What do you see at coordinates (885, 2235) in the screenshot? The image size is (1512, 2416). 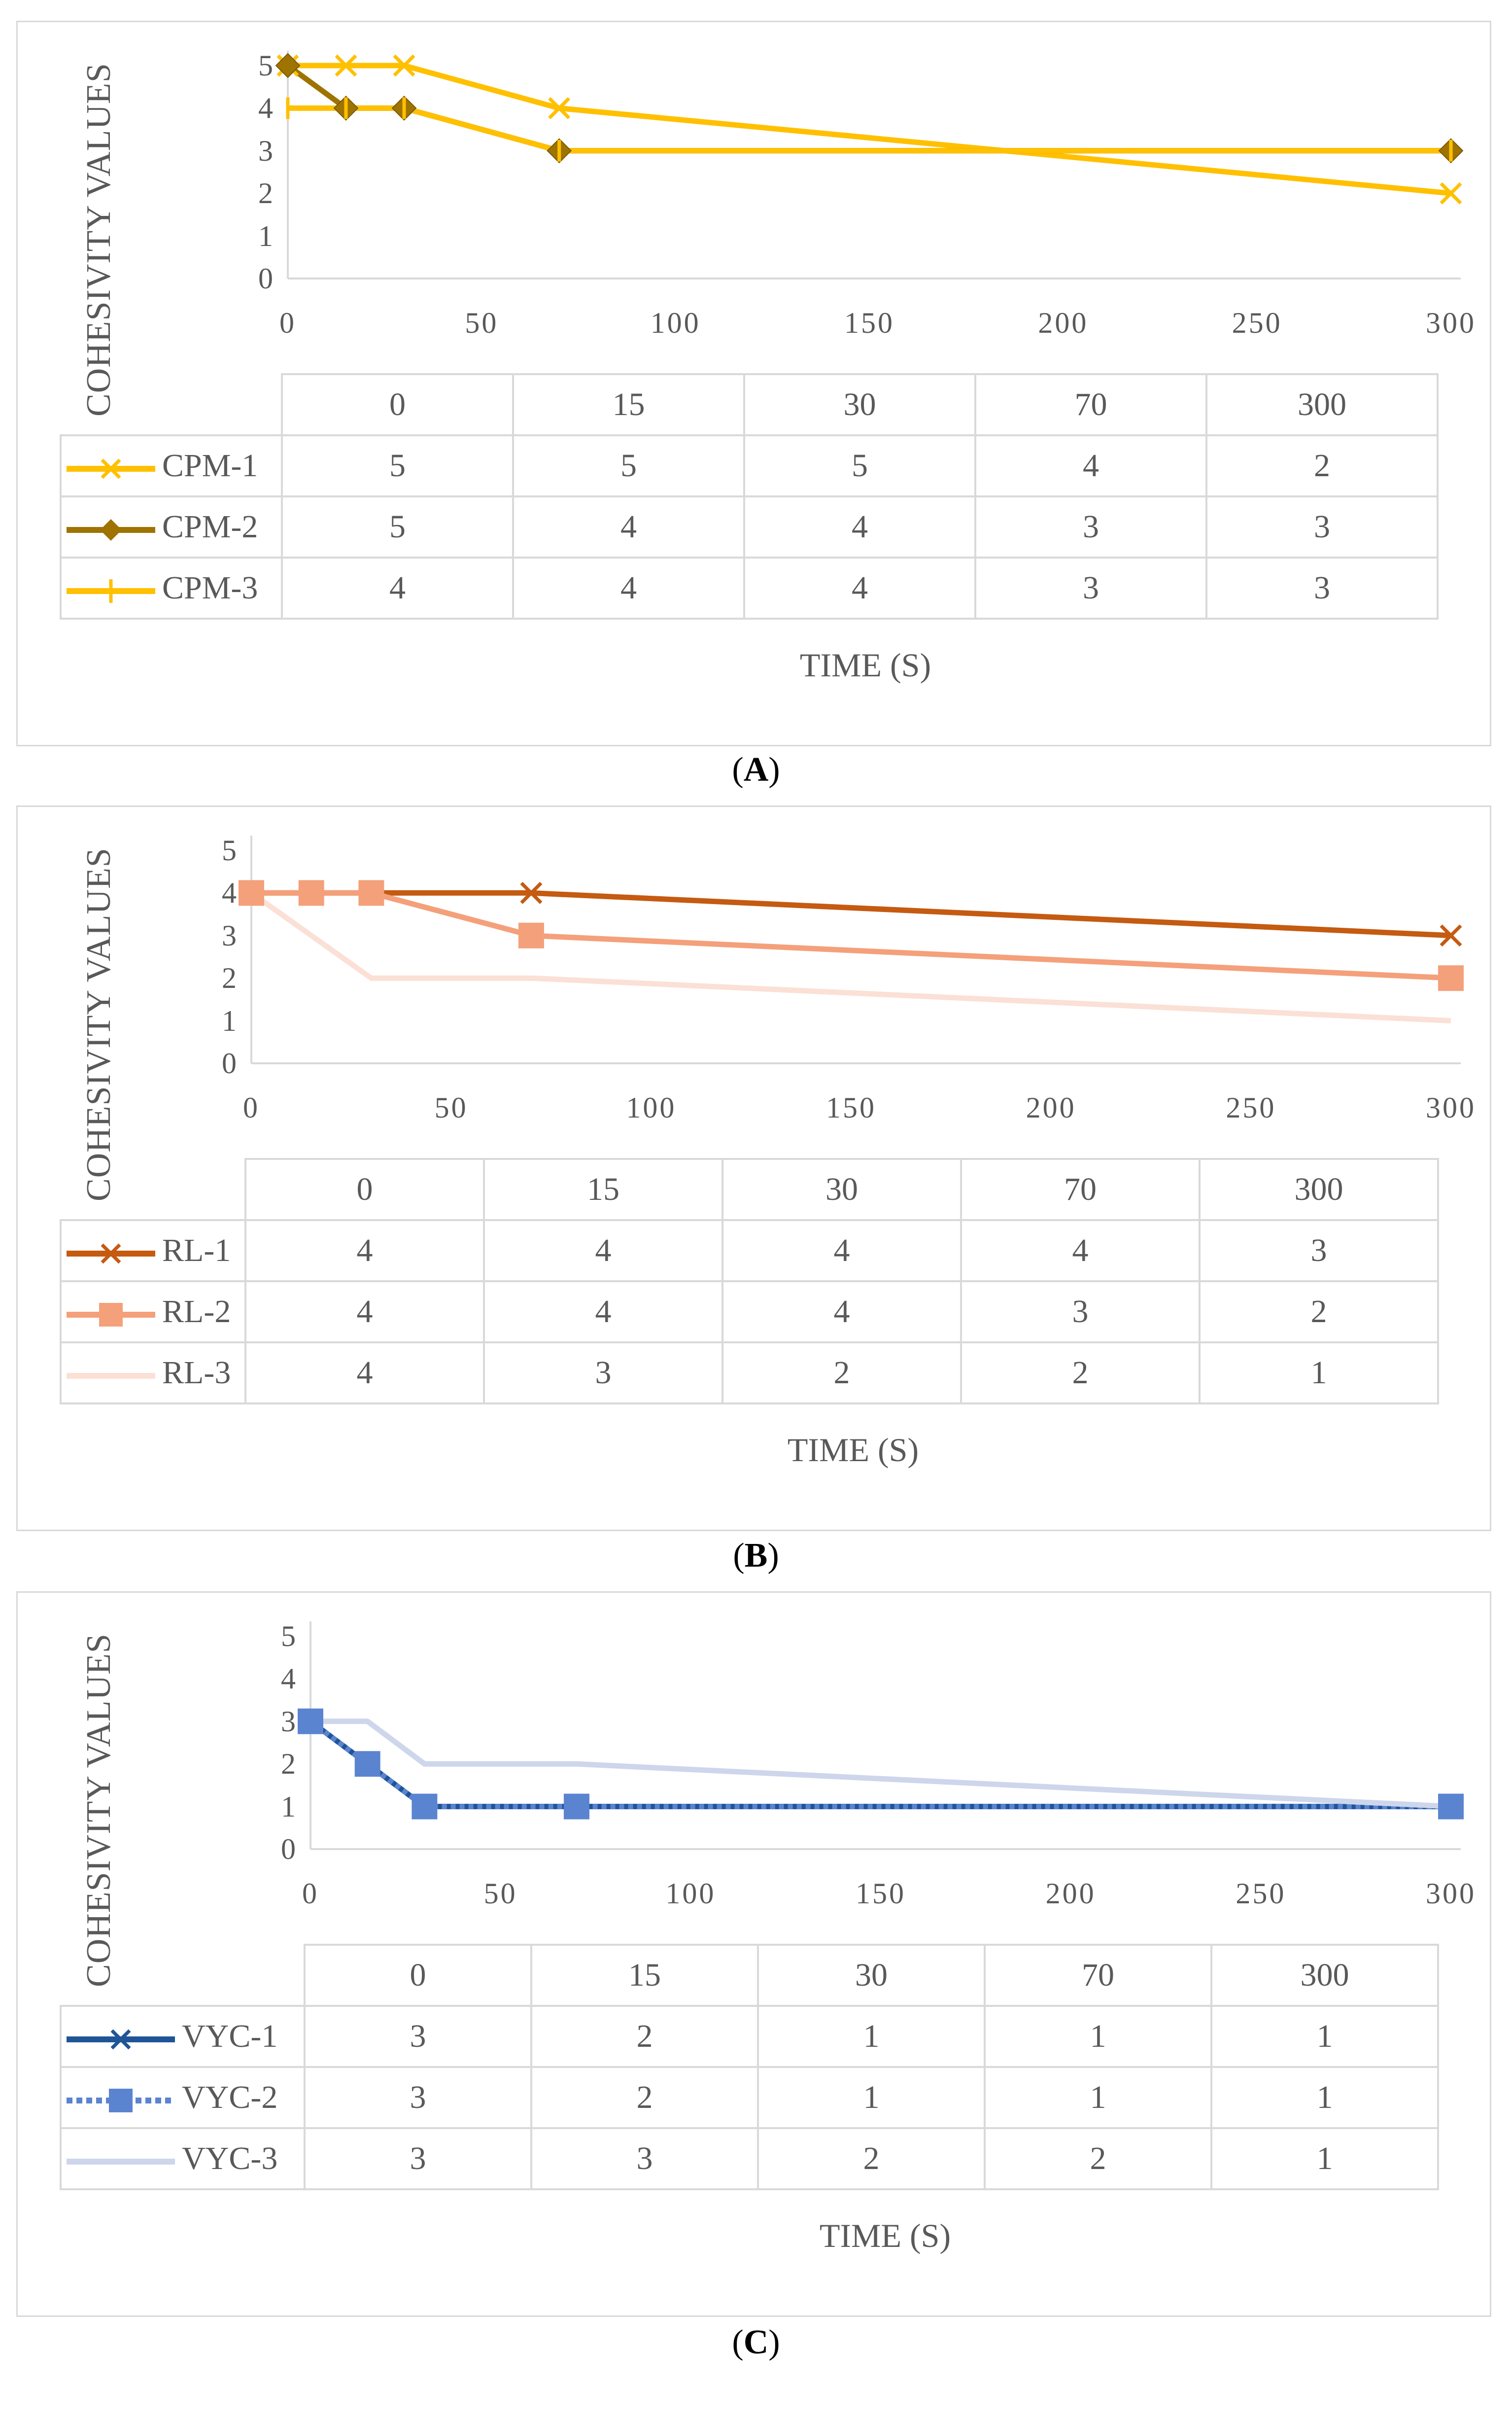 I see `x-axis-title-c: TIME (S)` at bounding box center [885, 2235].